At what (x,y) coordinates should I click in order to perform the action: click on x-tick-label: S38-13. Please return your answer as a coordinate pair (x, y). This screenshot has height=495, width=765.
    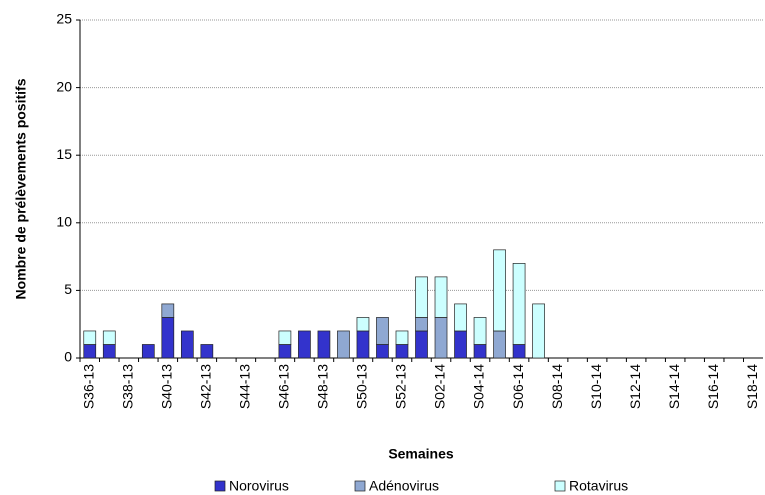
    Looking at the image, I should click on (127, 386).